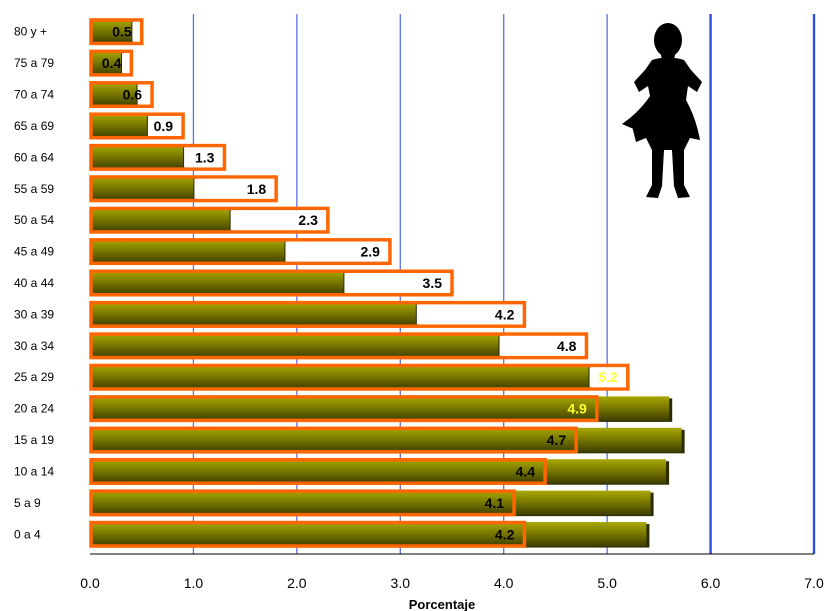 This screenshot has height=611, width=829. I want to click on x-tick-label: 6.0, so click(711, 583).